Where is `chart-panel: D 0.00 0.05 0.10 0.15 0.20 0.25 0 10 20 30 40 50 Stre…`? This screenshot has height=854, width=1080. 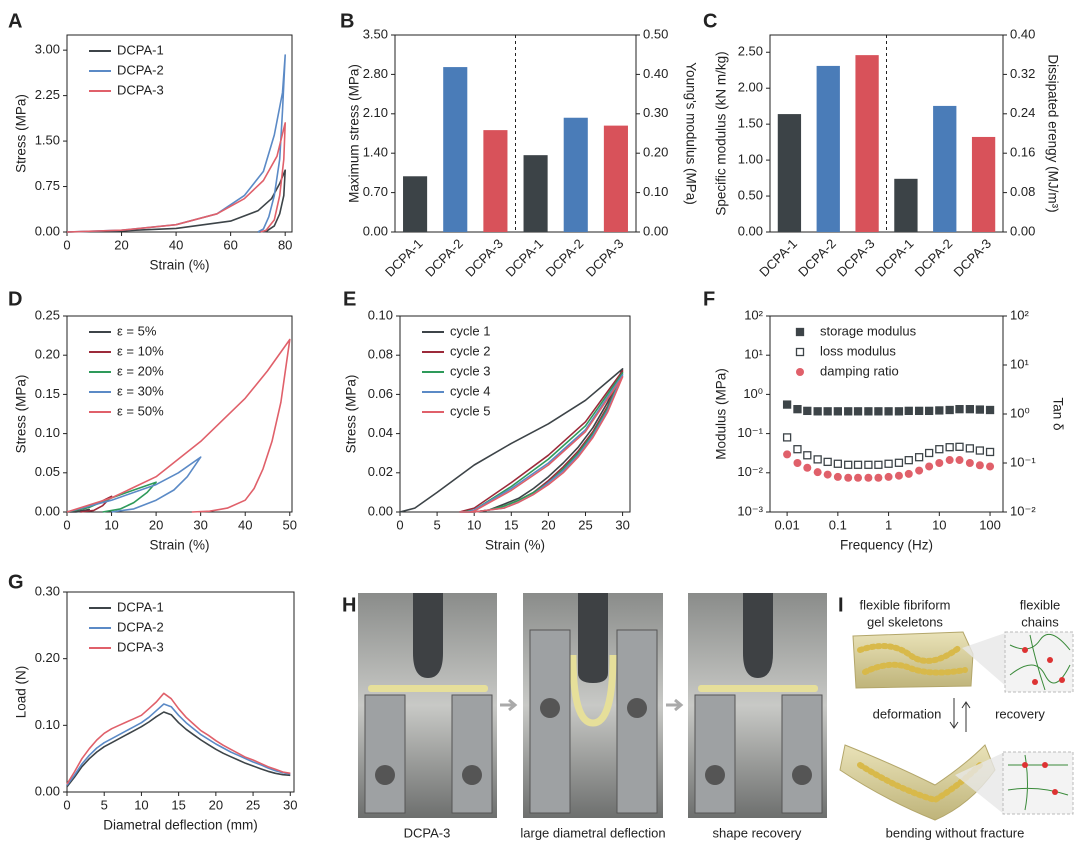
chart-panel: D 0.00 0.05 0.10 0.15 0.20 0.25 0 10 20 30 40 50 Stre… is located at coordinates (152, 420).